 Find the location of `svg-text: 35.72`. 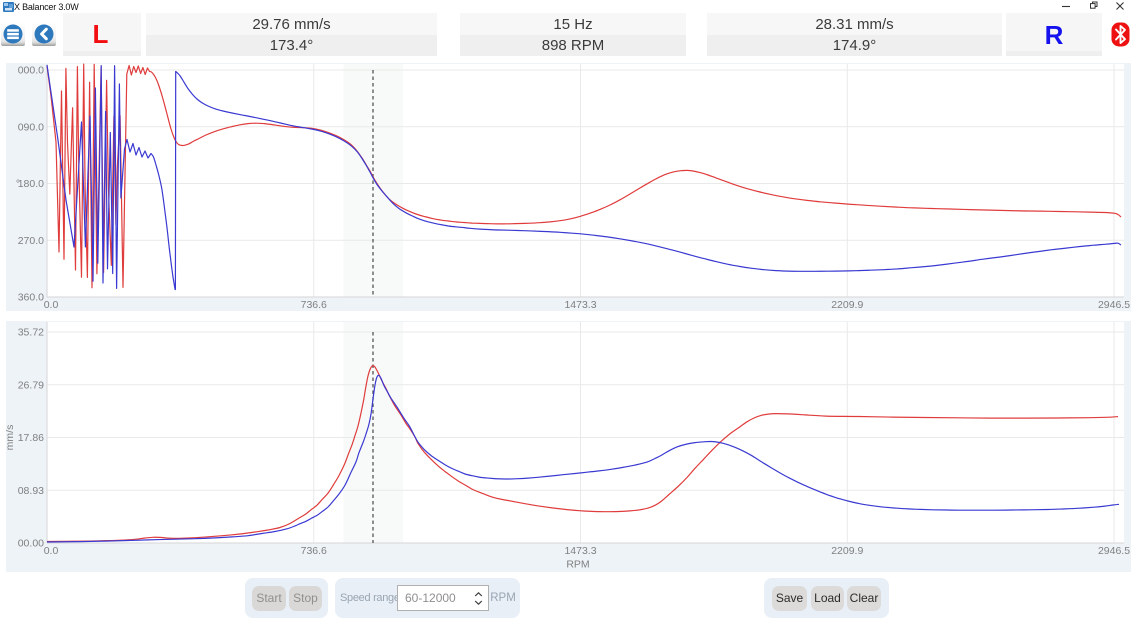

svg-text: 35.72 is located at coordinates (31, 333).